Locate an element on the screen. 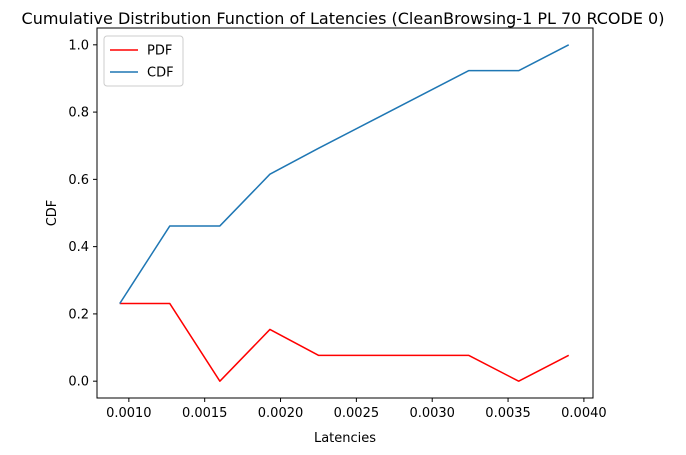 The width and height of the screenshot is (686, 455). legend-label-pdf: PDF is located at coordinates (159, 51).